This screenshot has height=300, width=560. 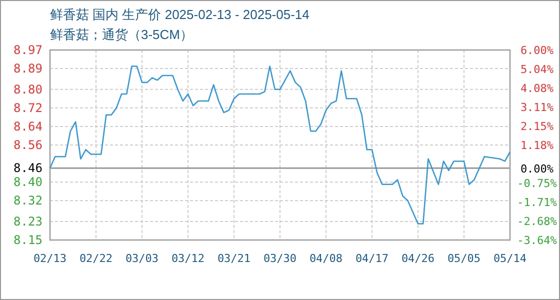 What do you see at coordinates (28, 69) in the screenshot?
I see `y-tick-label: 8.89` at bounding box center [28, 69].